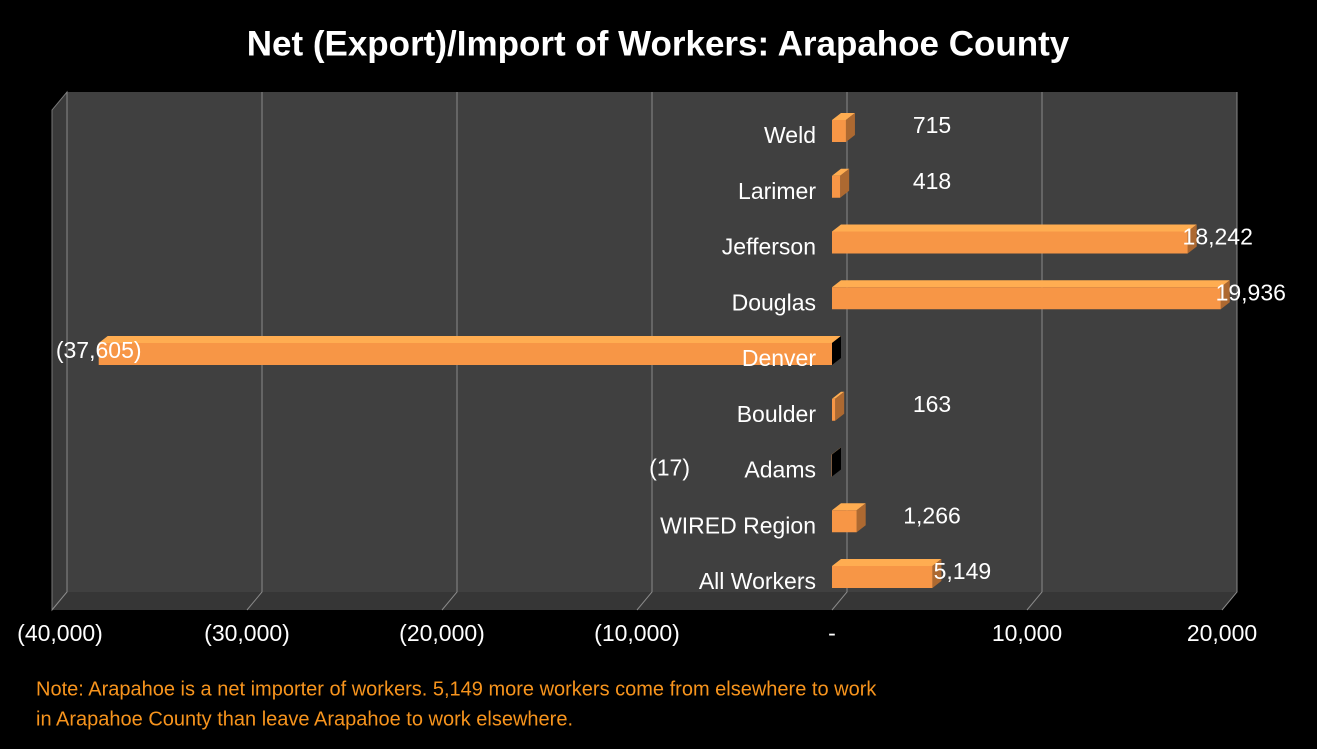  What do you see at coordinates (963, 571) in the screenshot?
I see `data-label: 5,149` at bounding box center [963, 571].